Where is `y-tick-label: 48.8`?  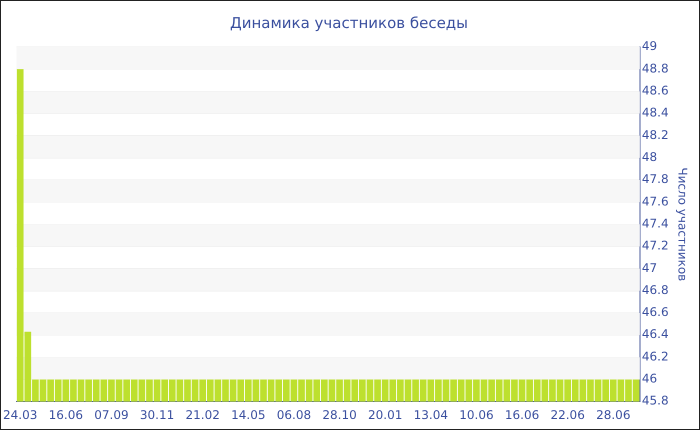 y-tick-label: 48.8 is located at coordinates (655, 68).